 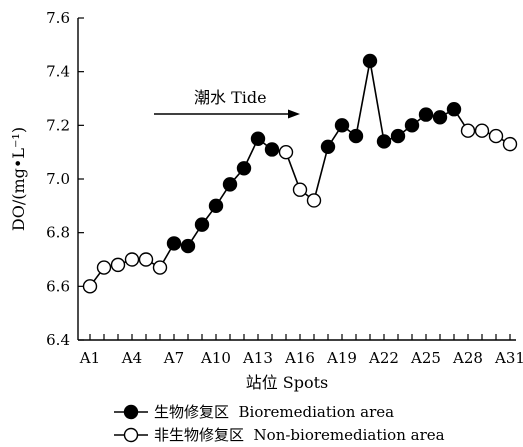 I want to click on data-point-a13, so click(x=258, y=138).